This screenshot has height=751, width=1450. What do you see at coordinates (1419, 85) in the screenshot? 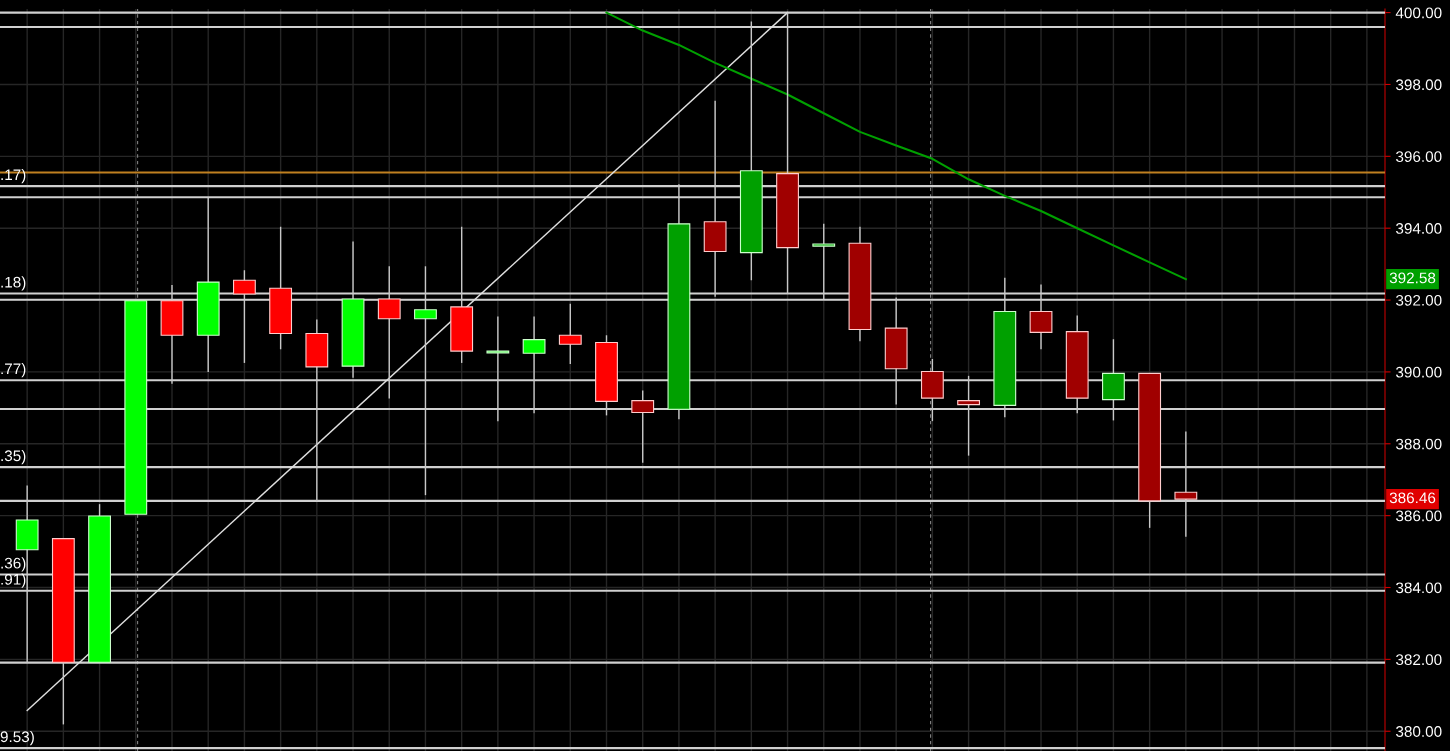
I see `y-tick-label: 398.00` at bounding box center [1419, 85].